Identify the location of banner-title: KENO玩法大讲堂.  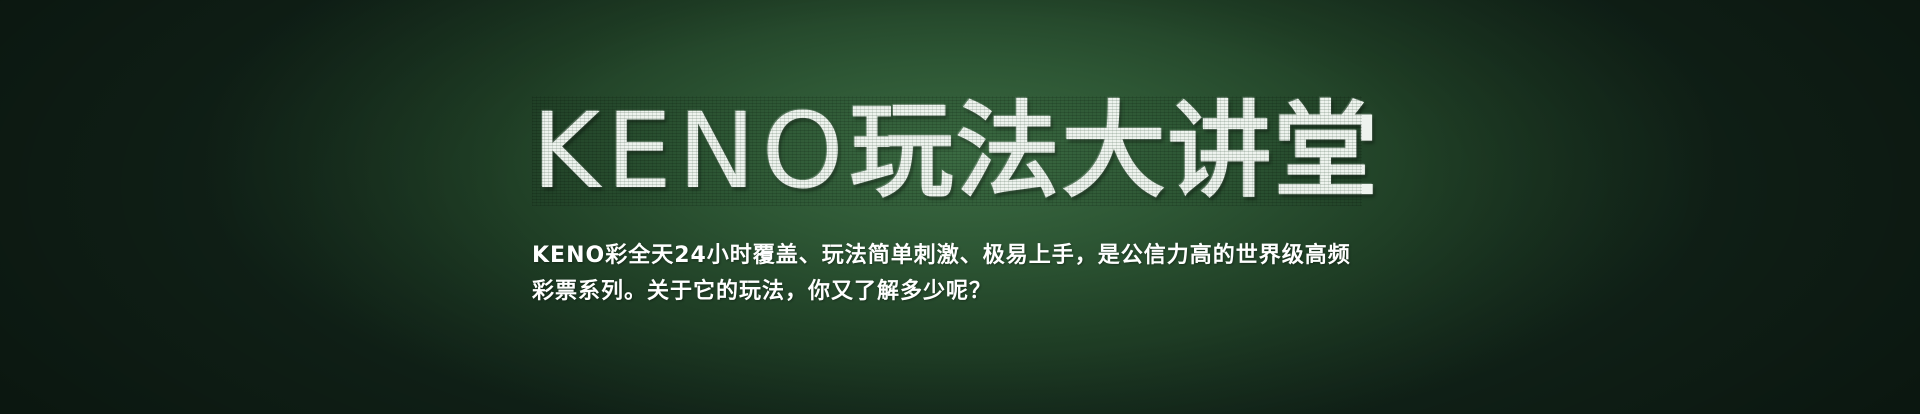
(947, 151).